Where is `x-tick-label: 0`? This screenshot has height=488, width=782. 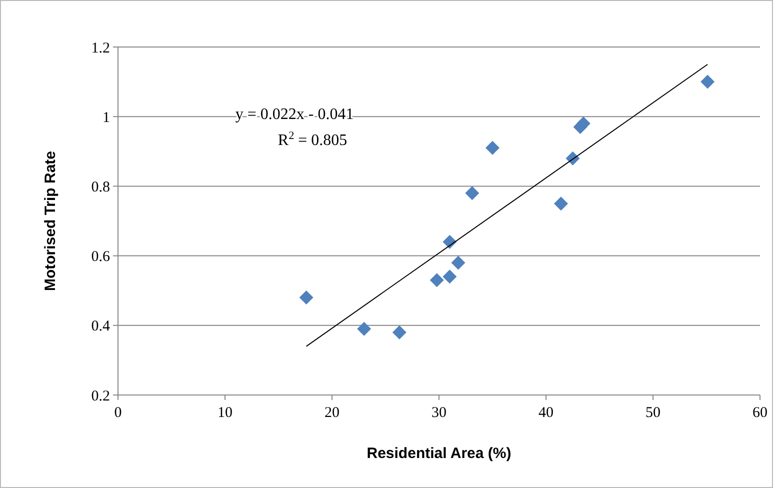 x-tick-label: 0 is located at coordinates (118, 413).